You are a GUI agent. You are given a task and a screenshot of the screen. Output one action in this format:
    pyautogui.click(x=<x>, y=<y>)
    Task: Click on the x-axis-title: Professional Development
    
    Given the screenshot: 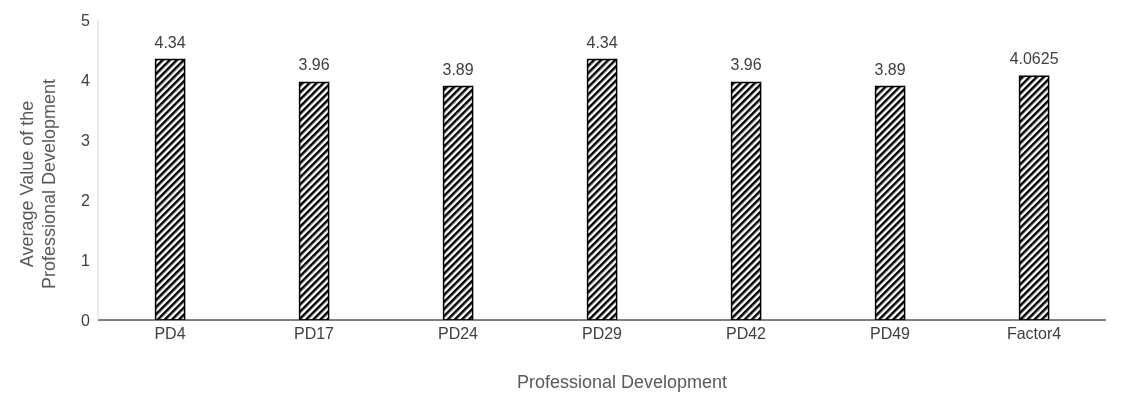 What is the action you would take?
    pyautogui.click(x=622, y=382)
    